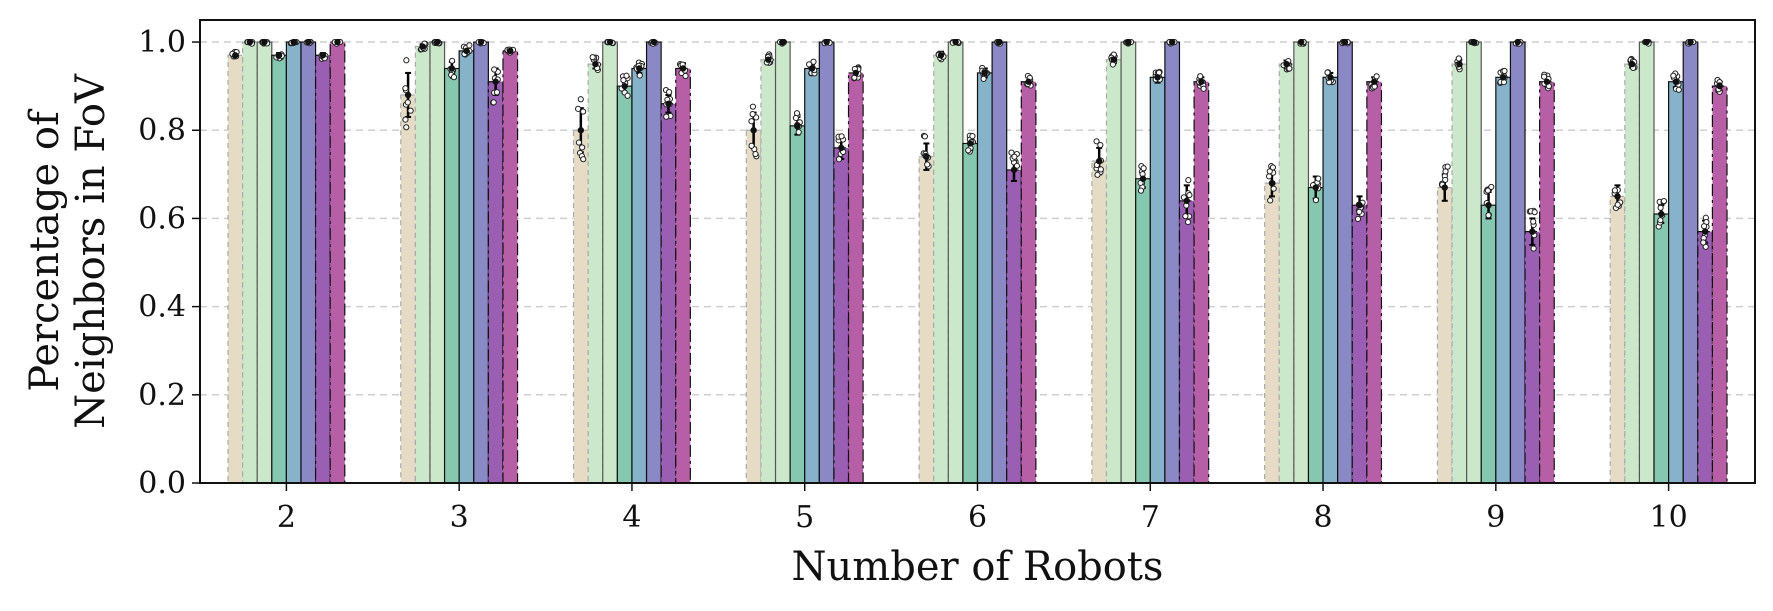 The image size is (1773, 611). I want to click on x-tick-label: 5, so click(804, 517).